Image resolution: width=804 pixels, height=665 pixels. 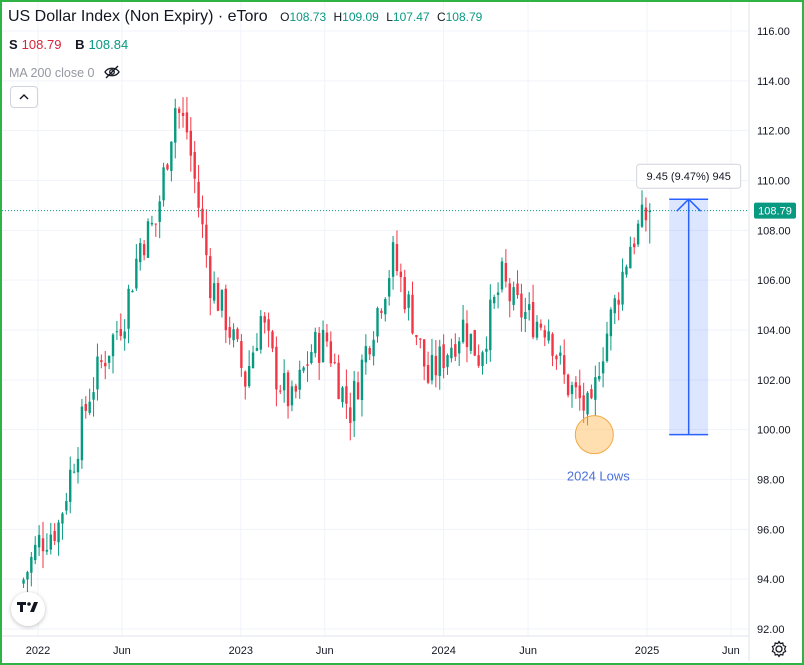 What do you see at coordinates (108, 44) in the screenshot?
I see `buy-price: 108.84` at bounding box center [108, 44].